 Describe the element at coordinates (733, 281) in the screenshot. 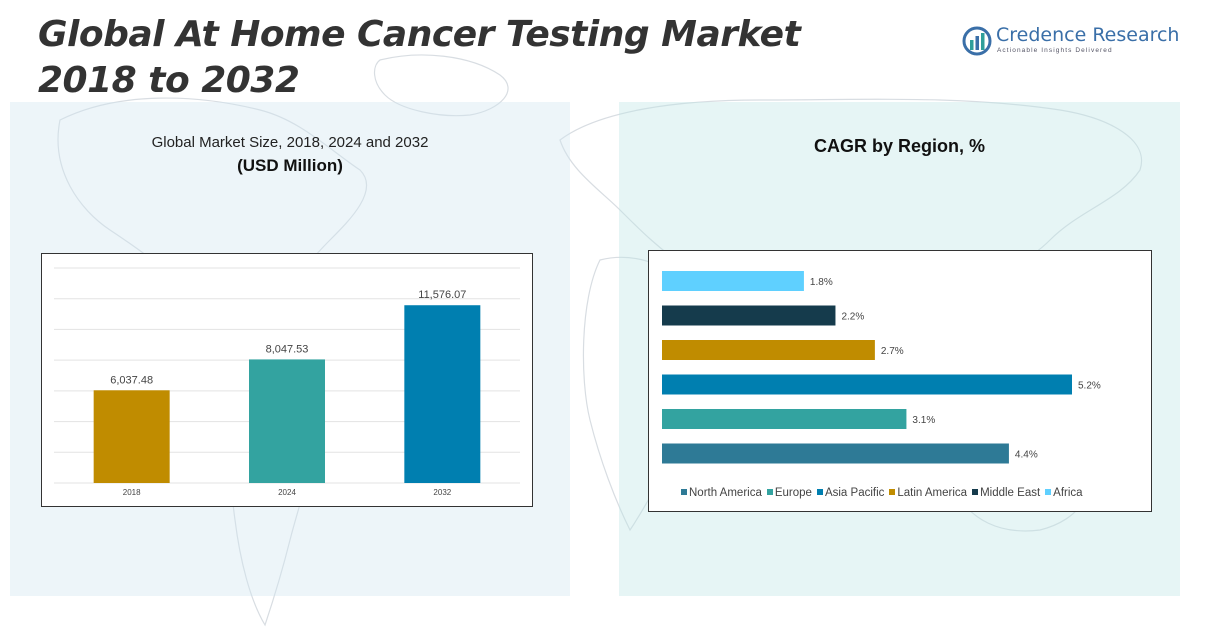

I see `bar-africa` at that location.